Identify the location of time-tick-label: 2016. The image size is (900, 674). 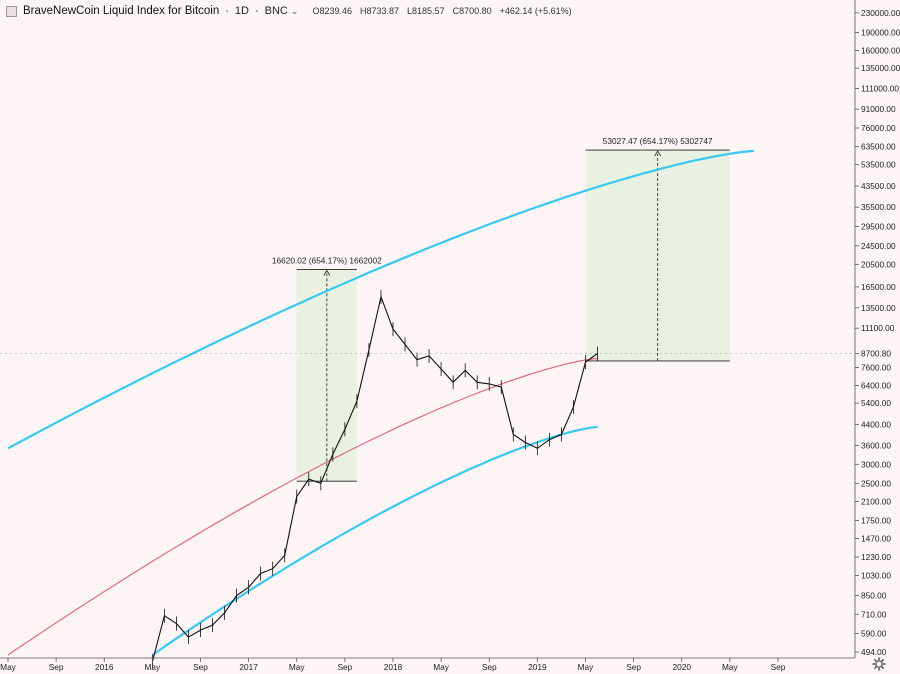
(104, 667).